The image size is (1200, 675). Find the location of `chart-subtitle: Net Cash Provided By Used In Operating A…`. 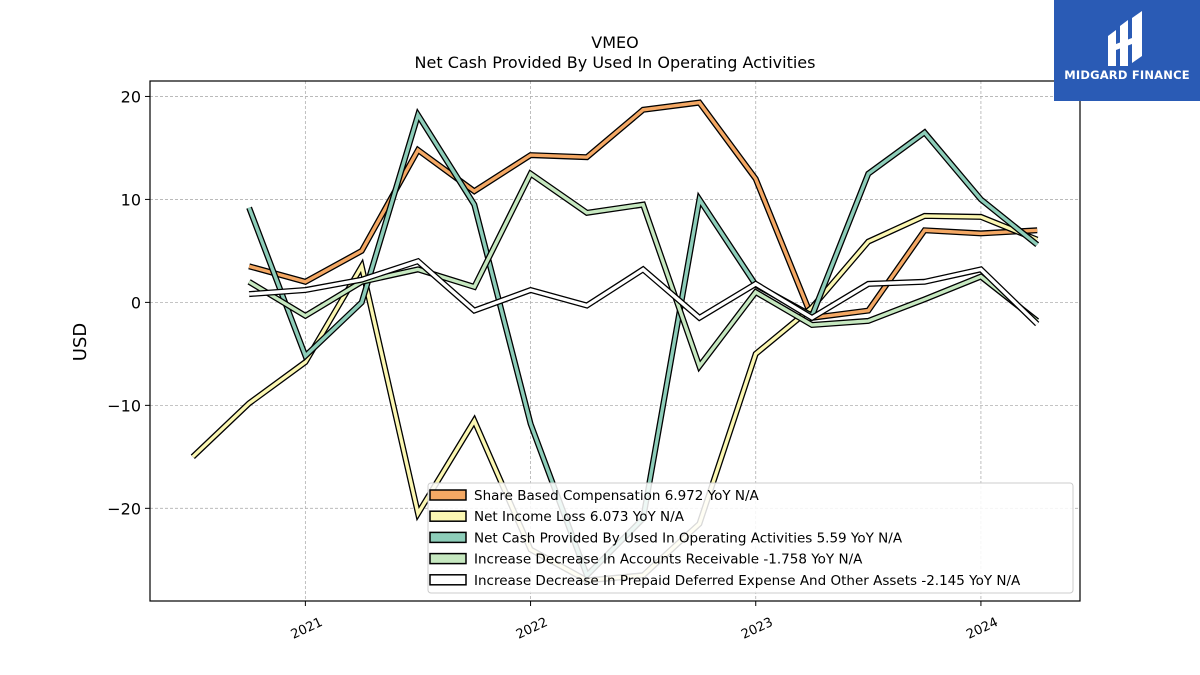

chart-subtitle: Net Cash Provided By Used In Operating A… is located at coordinates (615, 62).